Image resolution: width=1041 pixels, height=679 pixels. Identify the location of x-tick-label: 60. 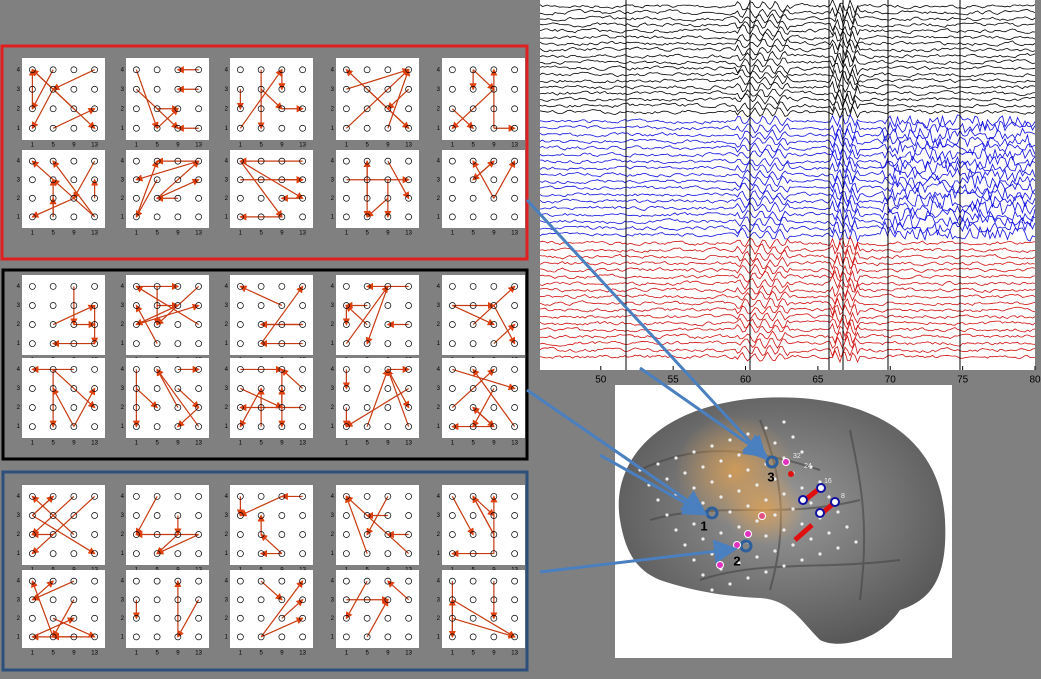
(746, 380).